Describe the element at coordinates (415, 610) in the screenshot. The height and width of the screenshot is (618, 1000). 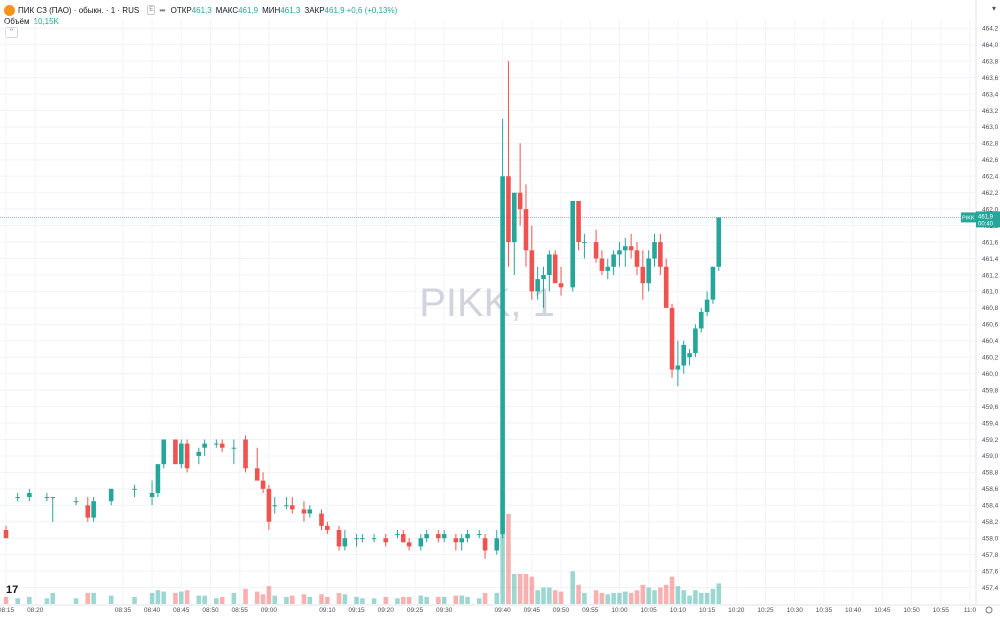
I see `x-tick-label: 09:25` at that location.